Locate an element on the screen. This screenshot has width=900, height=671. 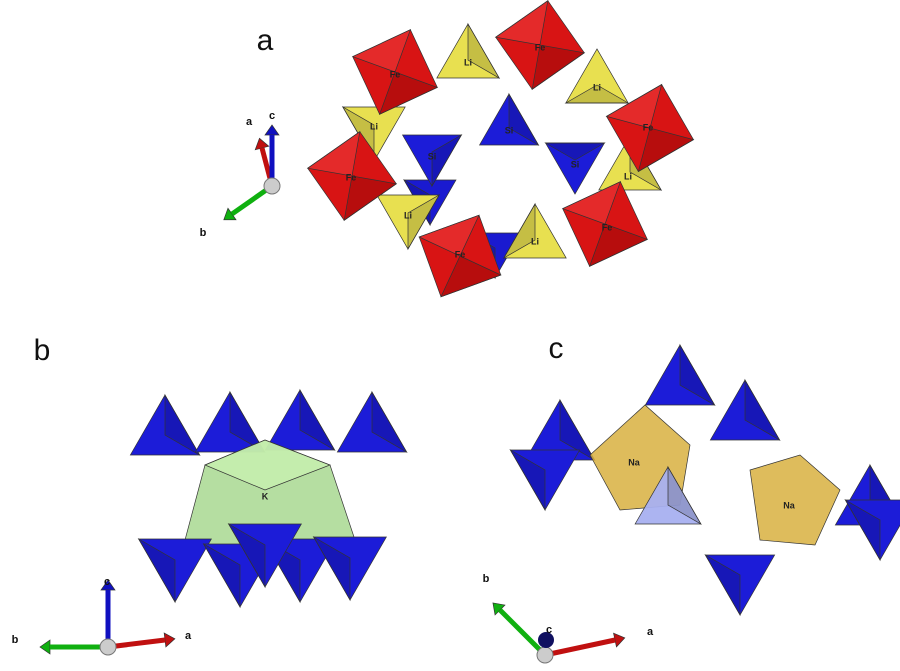
panel-label: c is located at coordinates (556, 348).